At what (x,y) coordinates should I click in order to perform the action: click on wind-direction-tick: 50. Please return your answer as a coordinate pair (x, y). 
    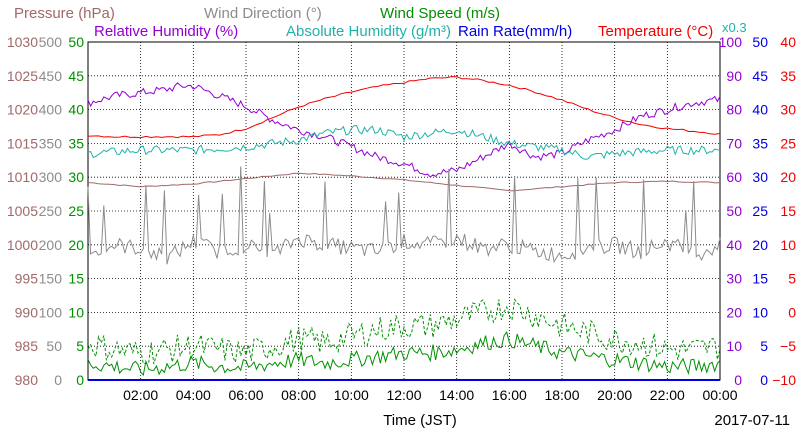
    Looking at the image, I should click on (54, 346).